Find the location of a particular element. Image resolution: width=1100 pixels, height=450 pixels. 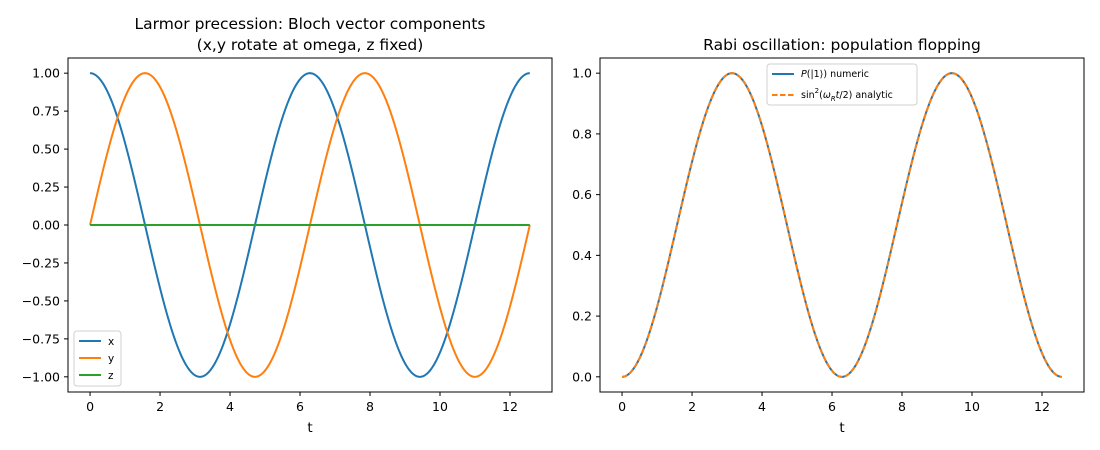

larmor-ytick-label: 0.00 is located at coordinates (46, 225).